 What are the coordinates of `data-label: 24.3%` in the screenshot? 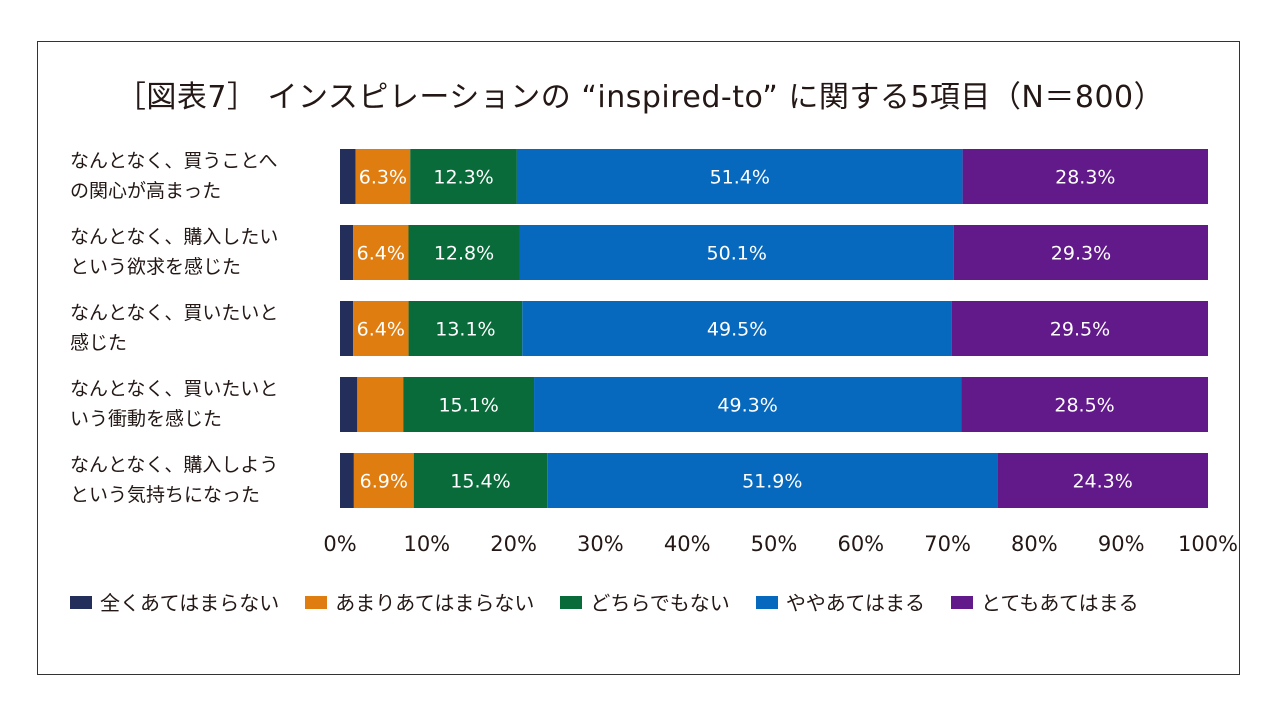 It's located at (1102, 482).